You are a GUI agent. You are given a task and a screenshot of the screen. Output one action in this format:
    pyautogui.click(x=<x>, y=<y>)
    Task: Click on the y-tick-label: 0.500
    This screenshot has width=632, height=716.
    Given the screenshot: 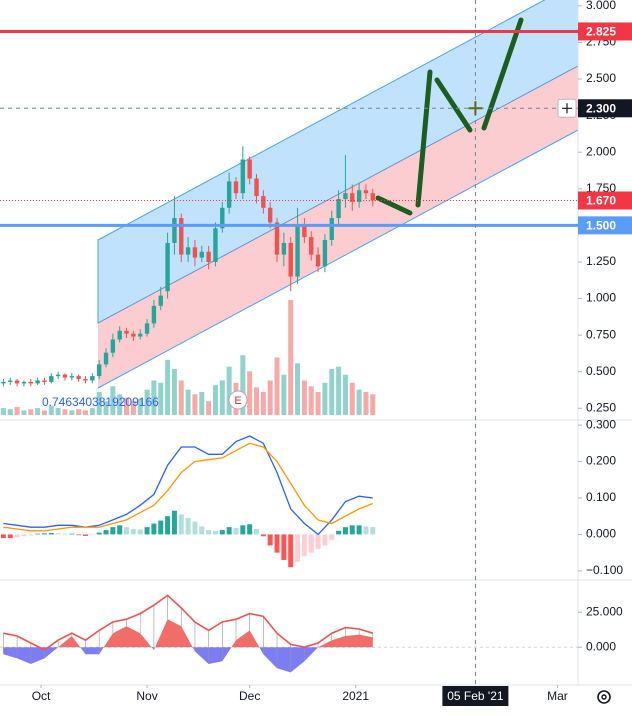 What is the action you would take?
    pyautogui.click(x=601, y=371)
    